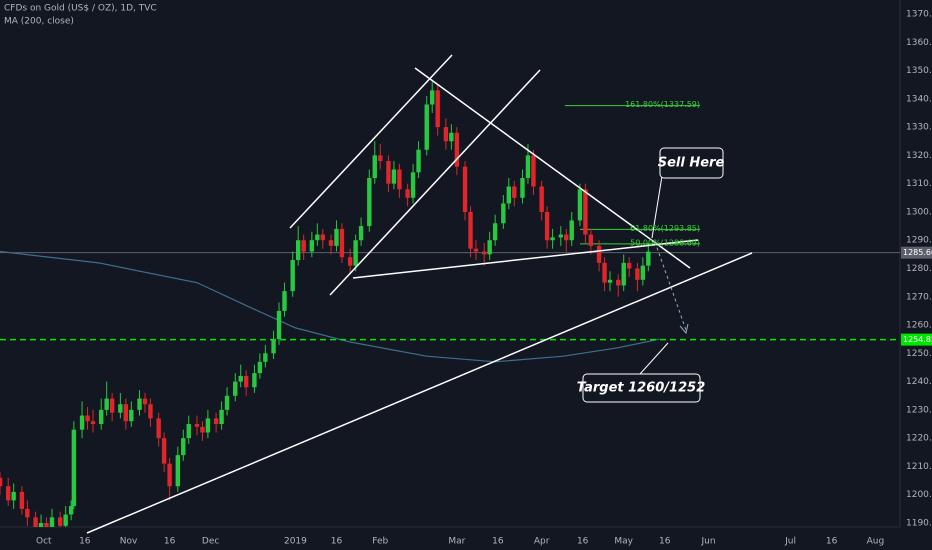 This screenshot has width=932, height=550. I want to click on x-tick-label: Jul, so click(790, 542).